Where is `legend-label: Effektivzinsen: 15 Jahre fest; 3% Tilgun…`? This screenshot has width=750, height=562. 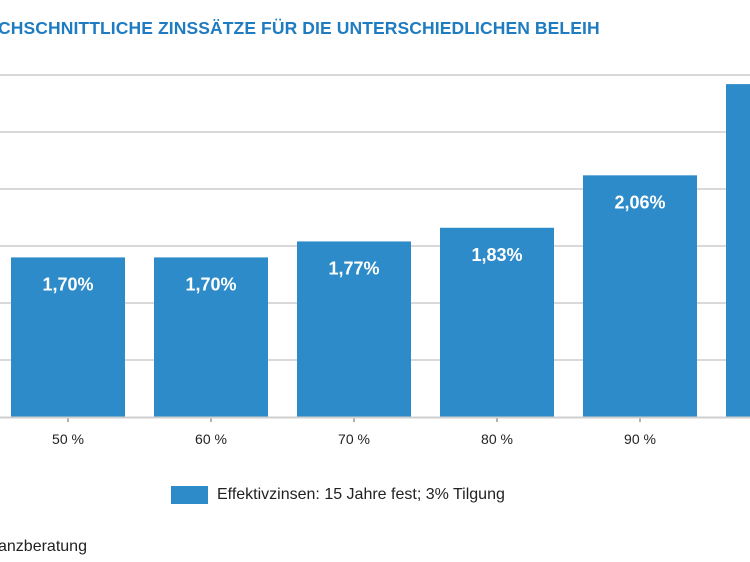
legend-label: Effektivzinsen: 15 Jahre fest; 3% Tilgun… is located at coordinates (361, 494).